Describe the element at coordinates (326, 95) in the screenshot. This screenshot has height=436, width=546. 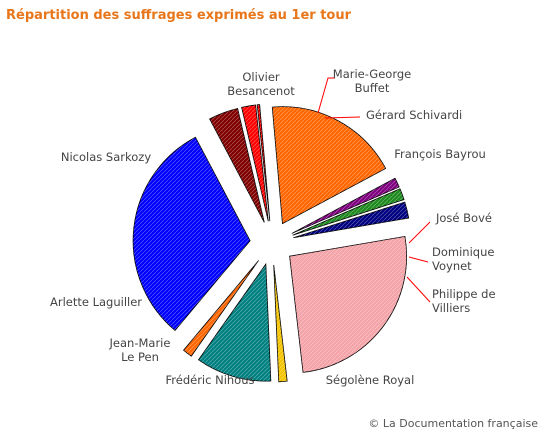
I see `leader-line-marie-george-buffet` at that location.